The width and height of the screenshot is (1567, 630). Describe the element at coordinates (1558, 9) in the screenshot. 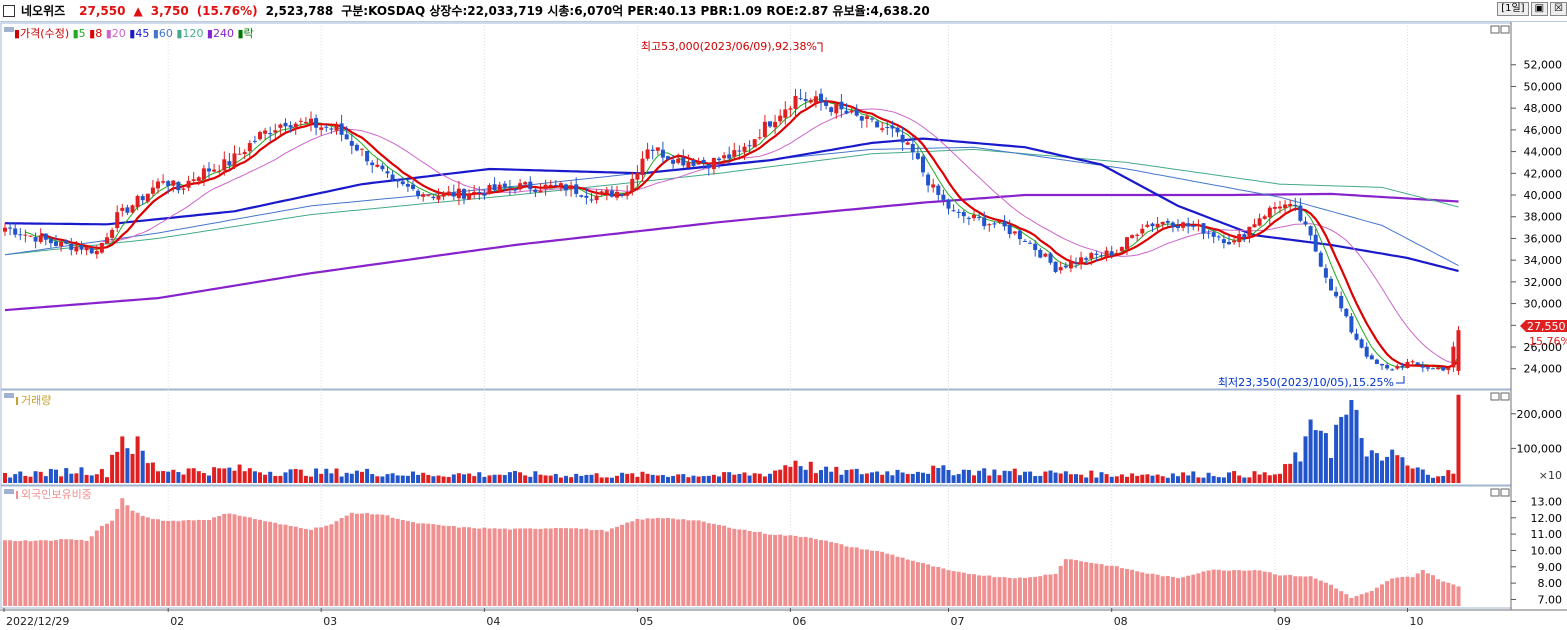

I see `close-button: ☒` at that location.